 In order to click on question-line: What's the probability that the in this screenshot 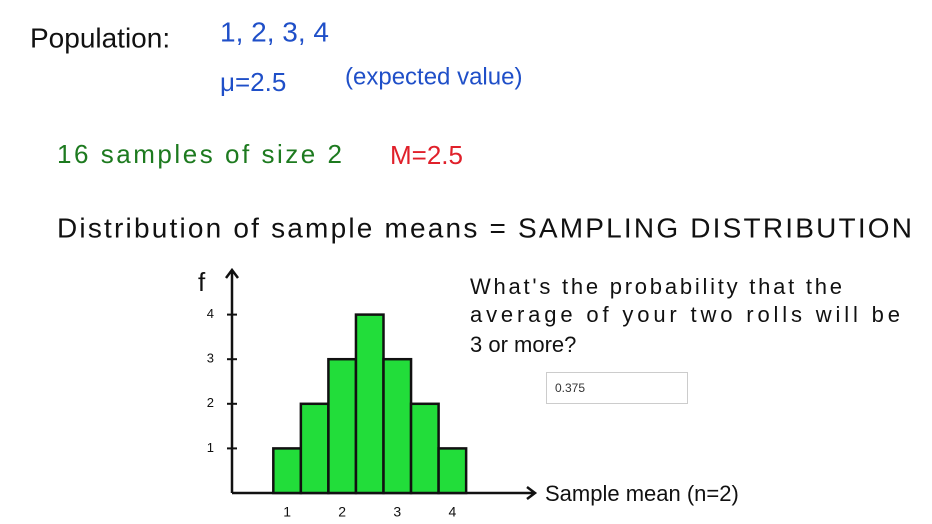, I will do `click(656, 286)`.